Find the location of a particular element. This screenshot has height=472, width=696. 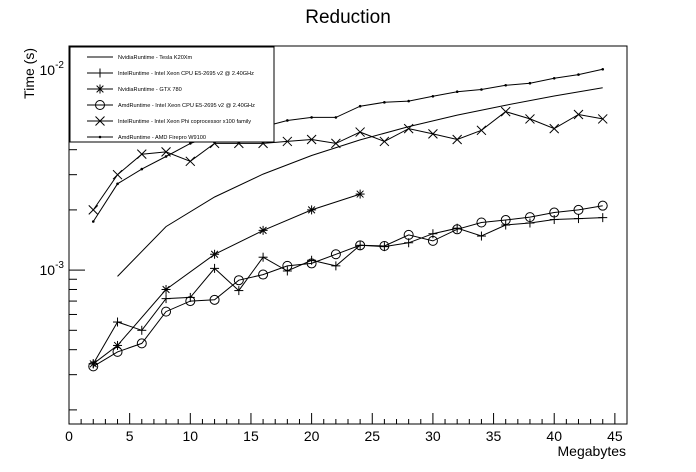

legend-label: NvidiaRuntime - Tesla K20Xm is located at coordinates (155, 58).